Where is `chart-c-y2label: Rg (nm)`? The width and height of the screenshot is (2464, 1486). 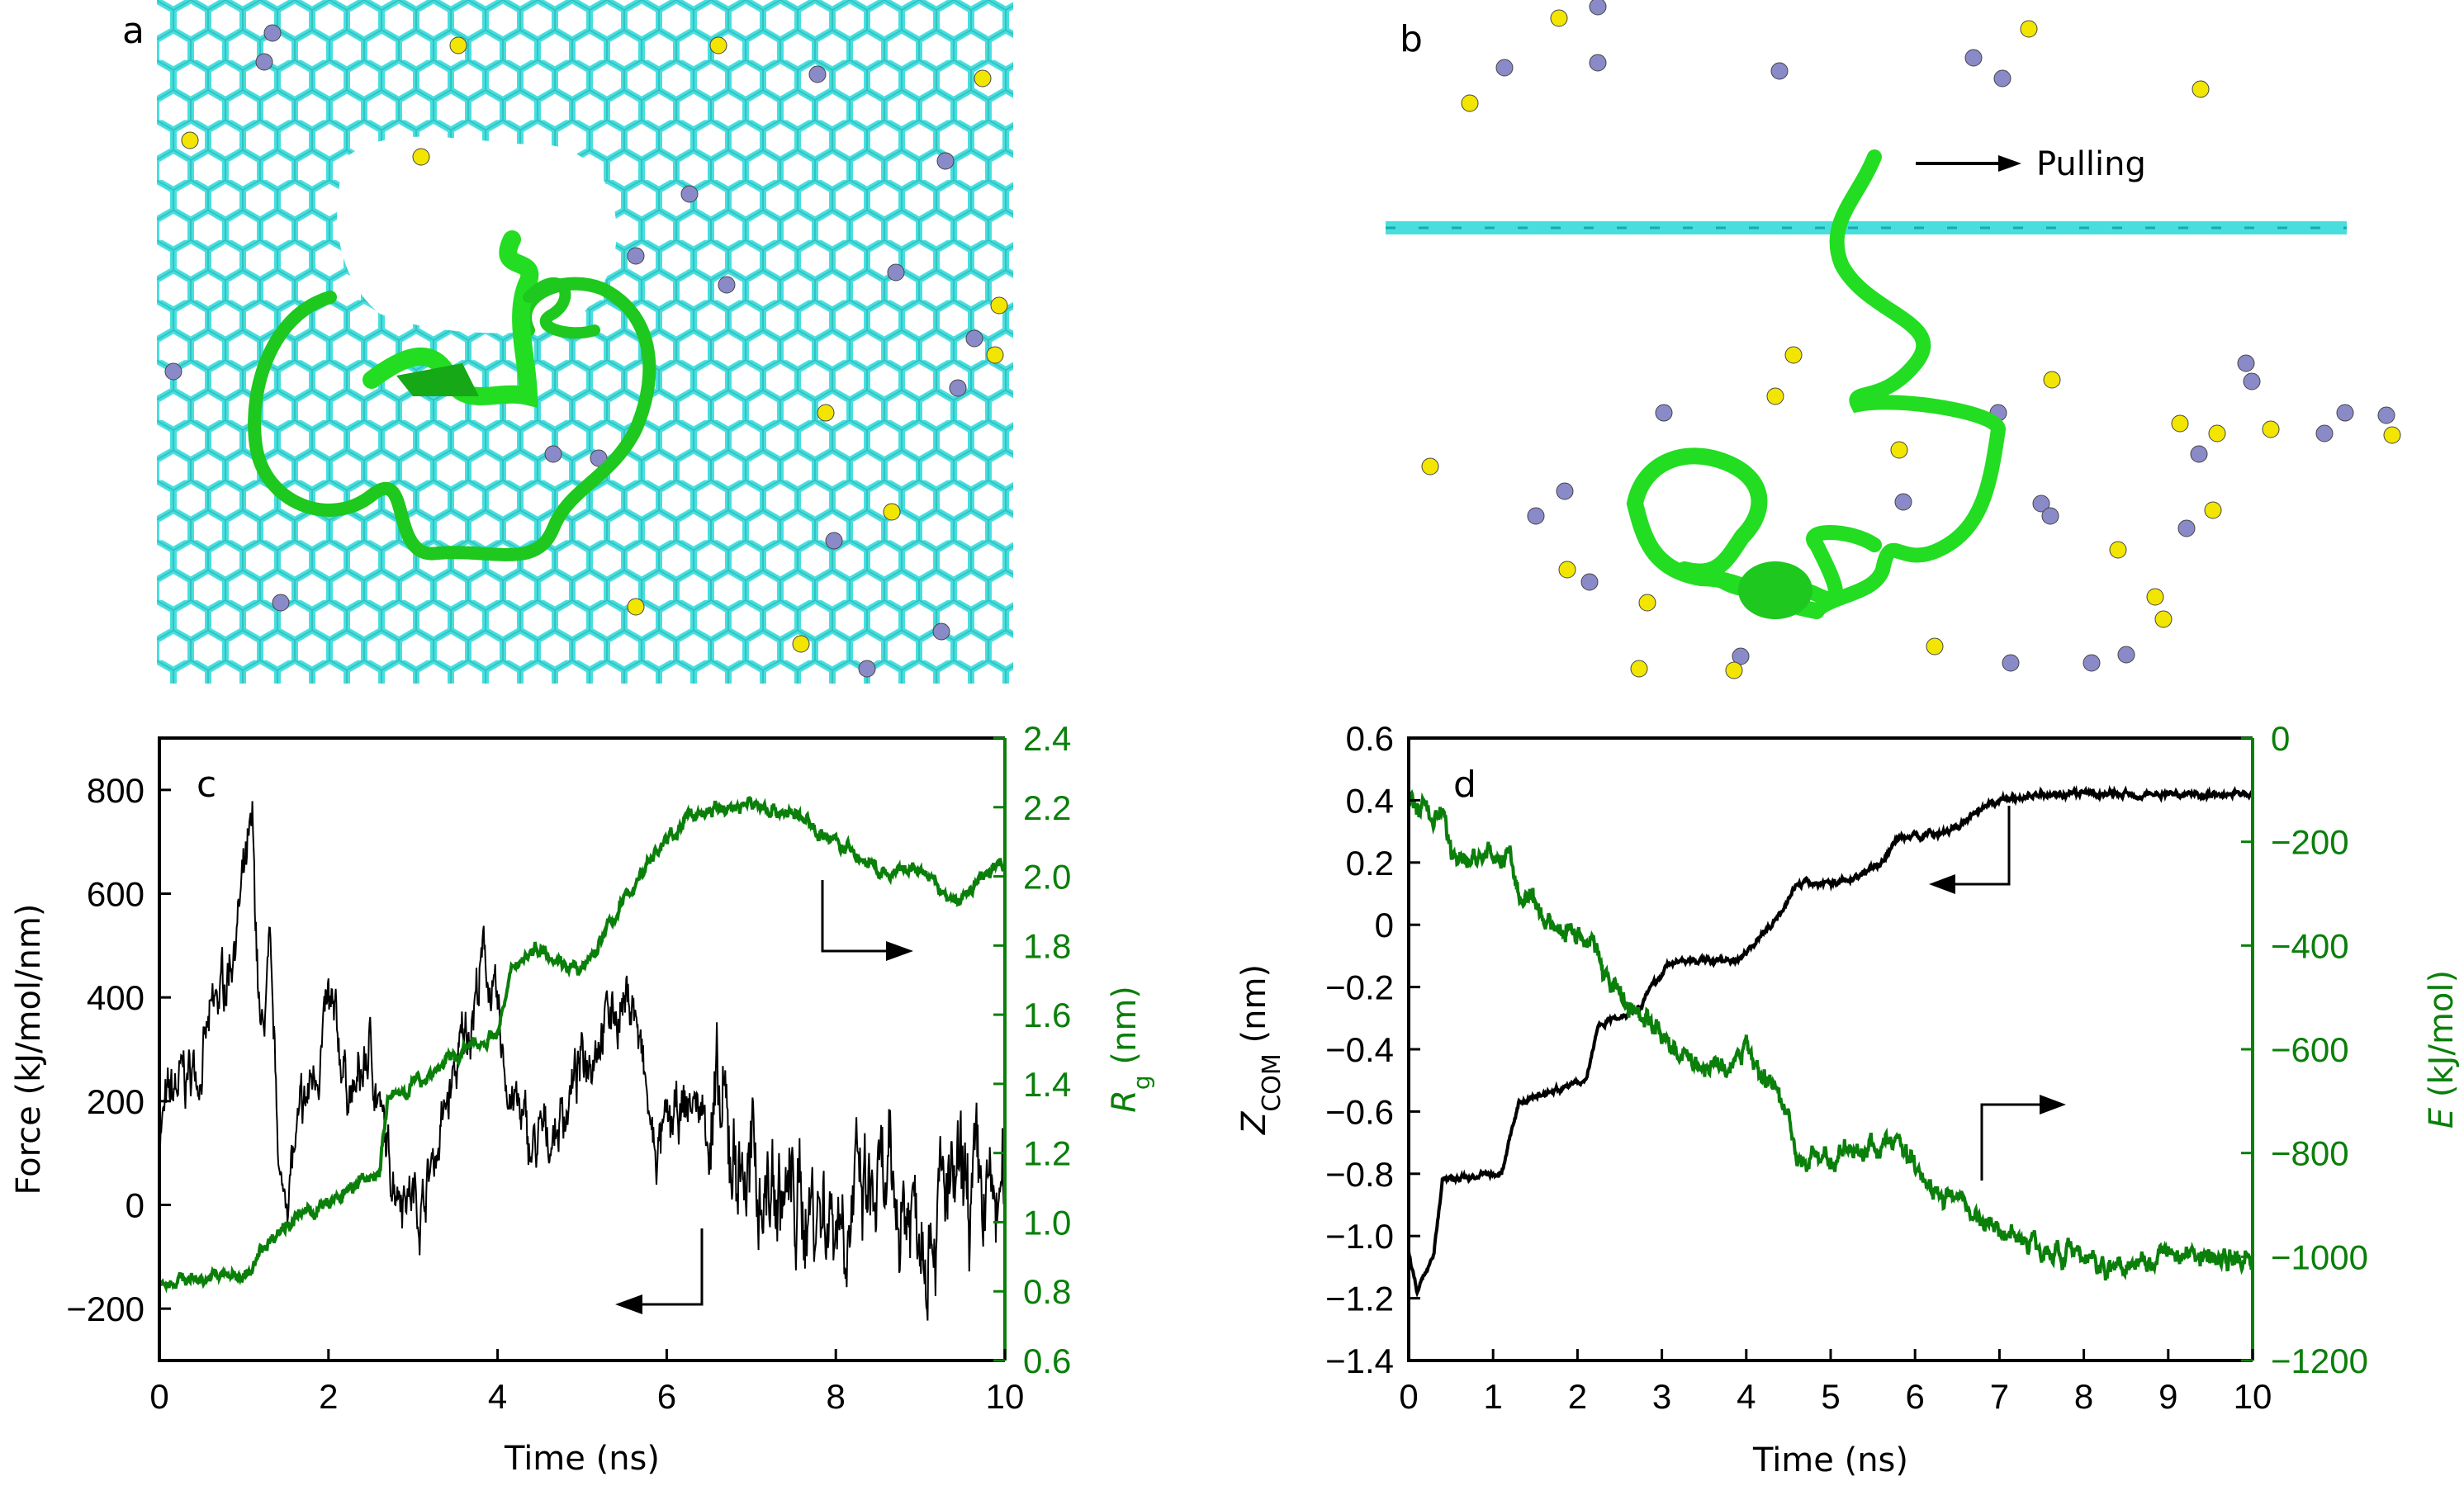
chart-c-y2label: Rg (nm) is located at coordinates (1130, 1049).